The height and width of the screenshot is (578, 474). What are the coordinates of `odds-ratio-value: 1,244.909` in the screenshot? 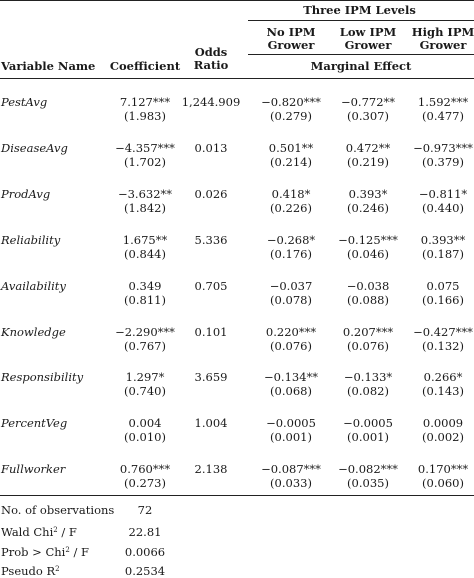 It's located at (211, 102).